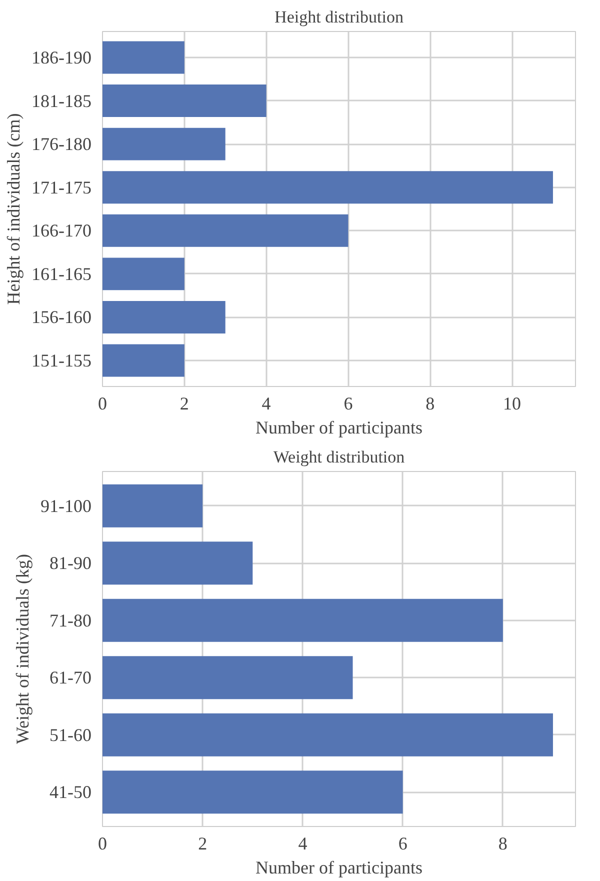 The image size is (600, 881). I want to click on y-tick-label: 61-70, so click(71, 678).